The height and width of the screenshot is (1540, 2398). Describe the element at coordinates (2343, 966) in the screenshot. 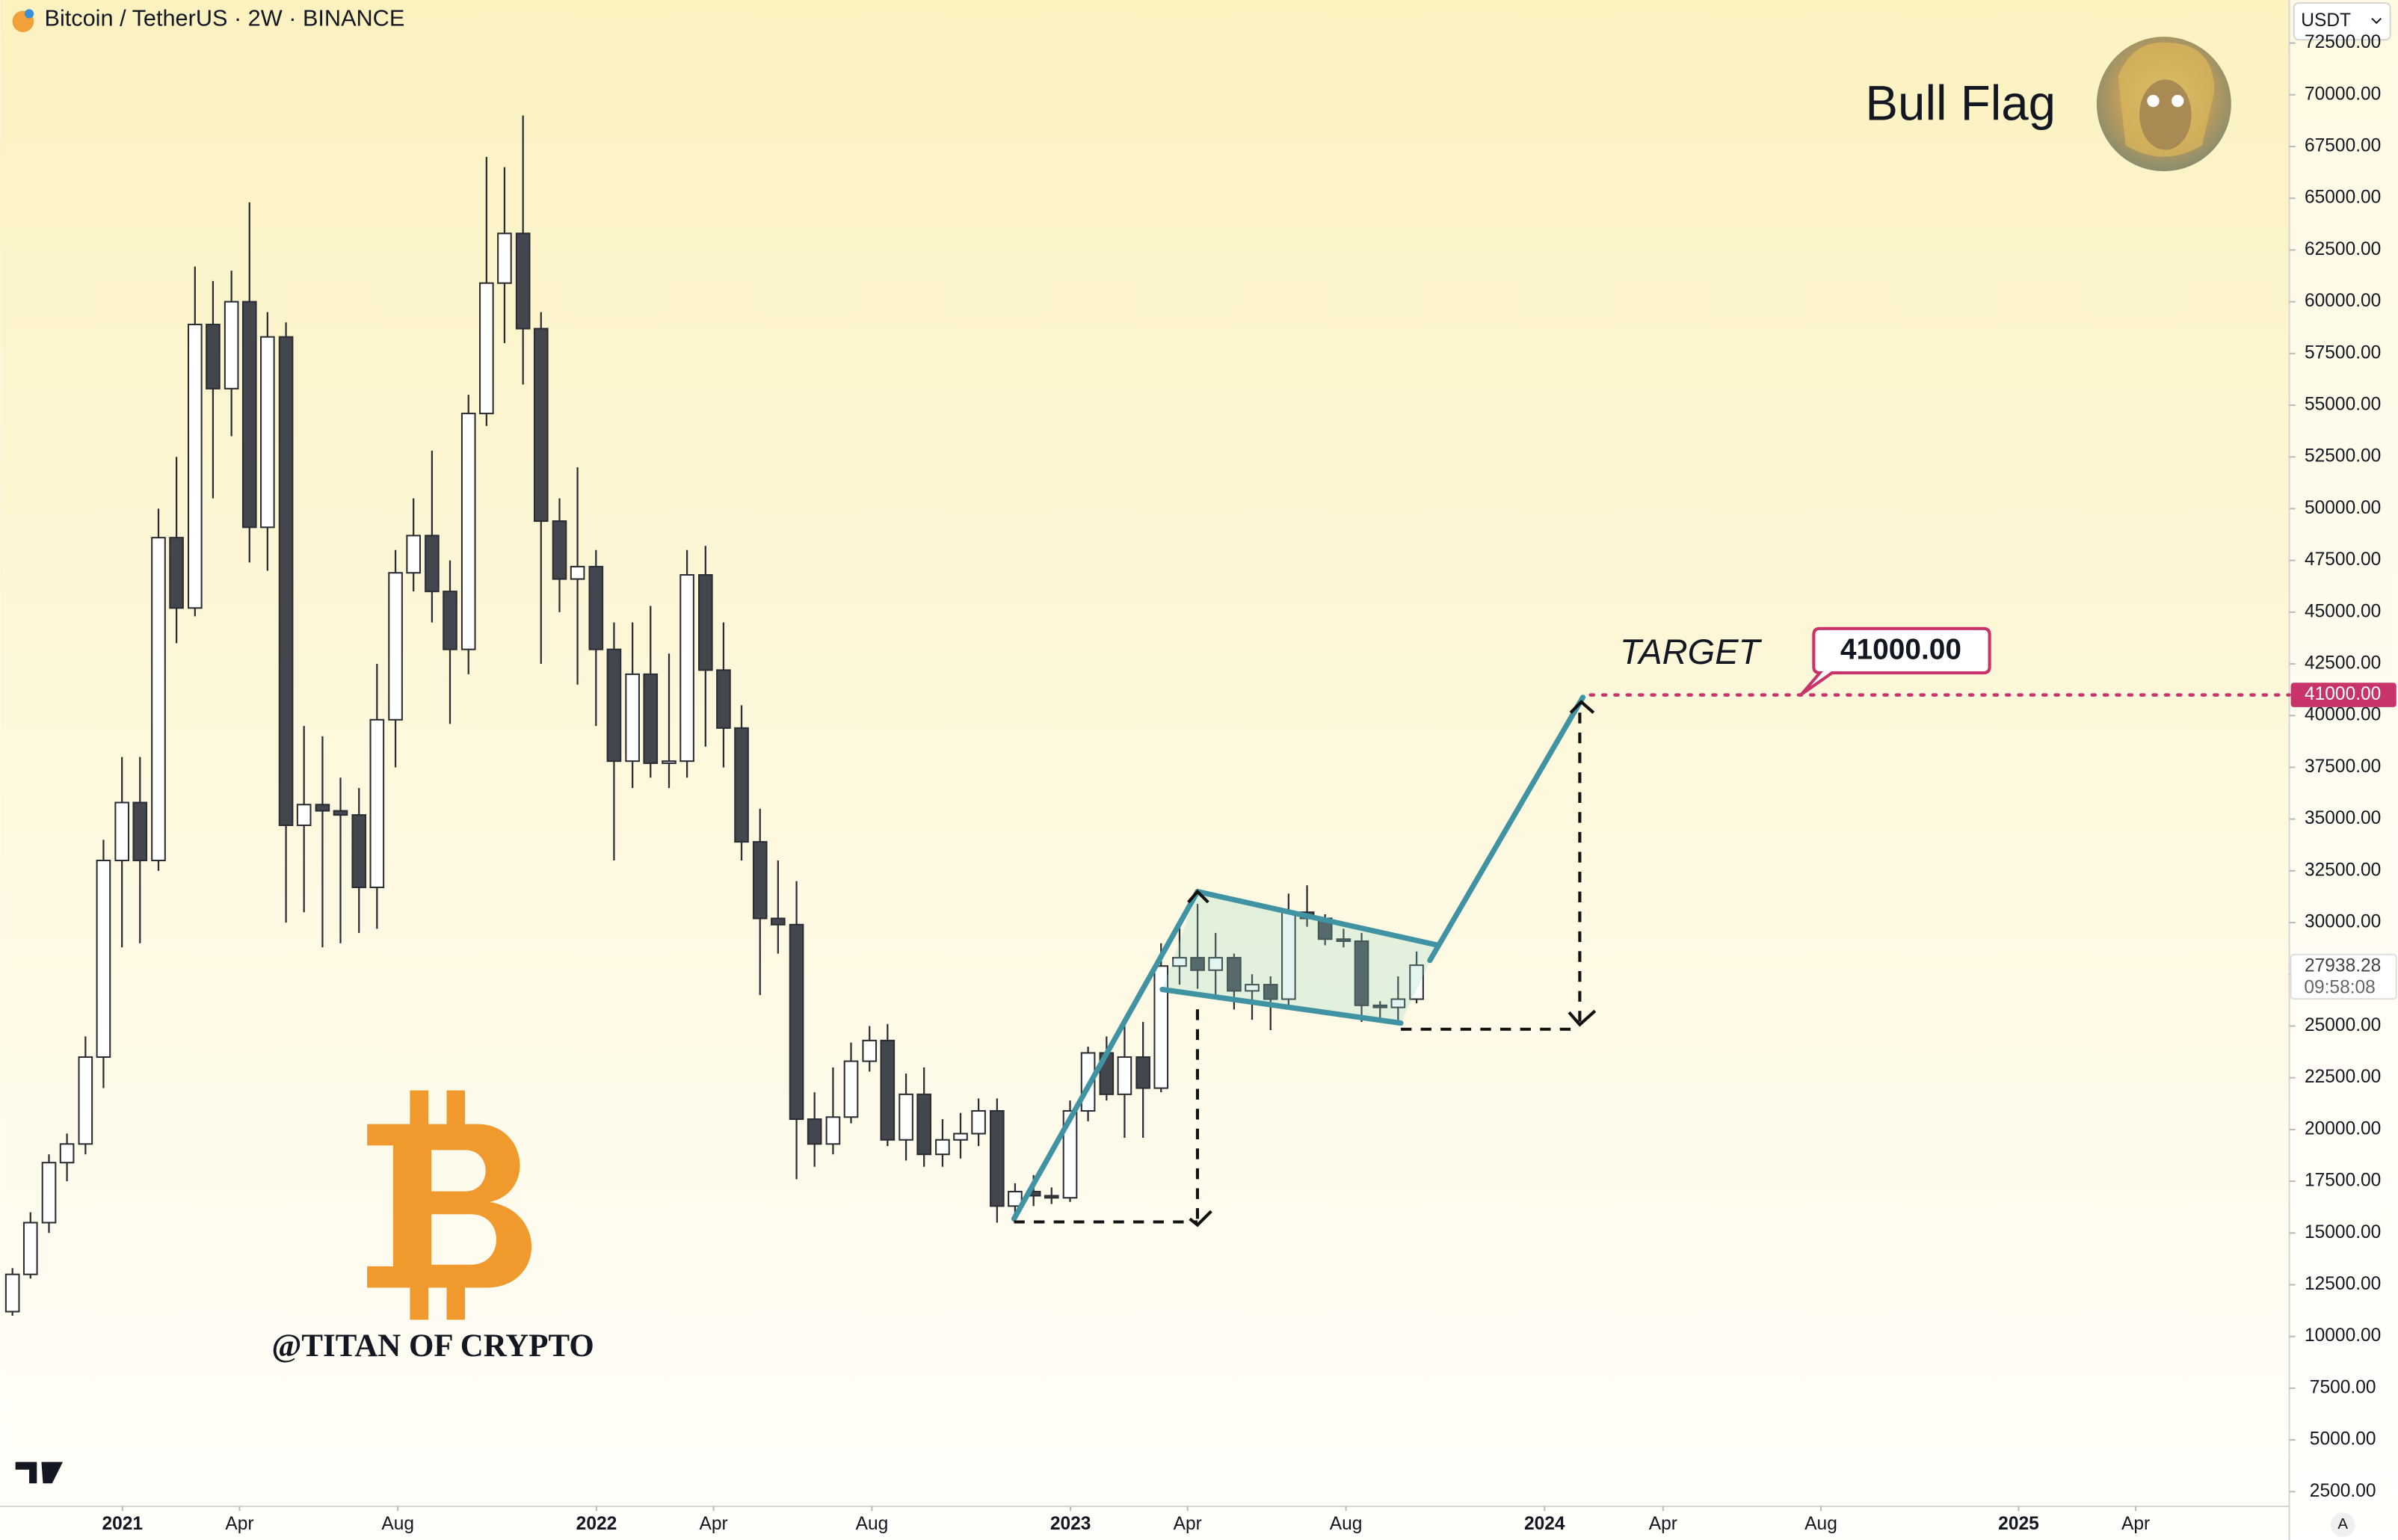

I see `price-label: 27938.28` at that location.